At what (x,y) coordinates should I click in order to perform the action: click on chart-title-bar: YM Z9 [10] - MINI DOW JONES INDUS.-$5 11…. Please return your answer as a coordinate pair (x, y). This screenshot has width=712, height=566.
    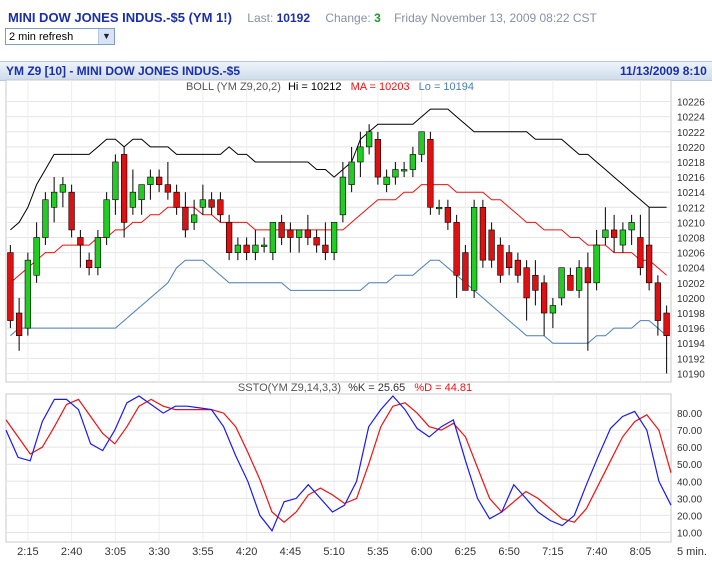
    Looking at the image, I should click on (356, 71).